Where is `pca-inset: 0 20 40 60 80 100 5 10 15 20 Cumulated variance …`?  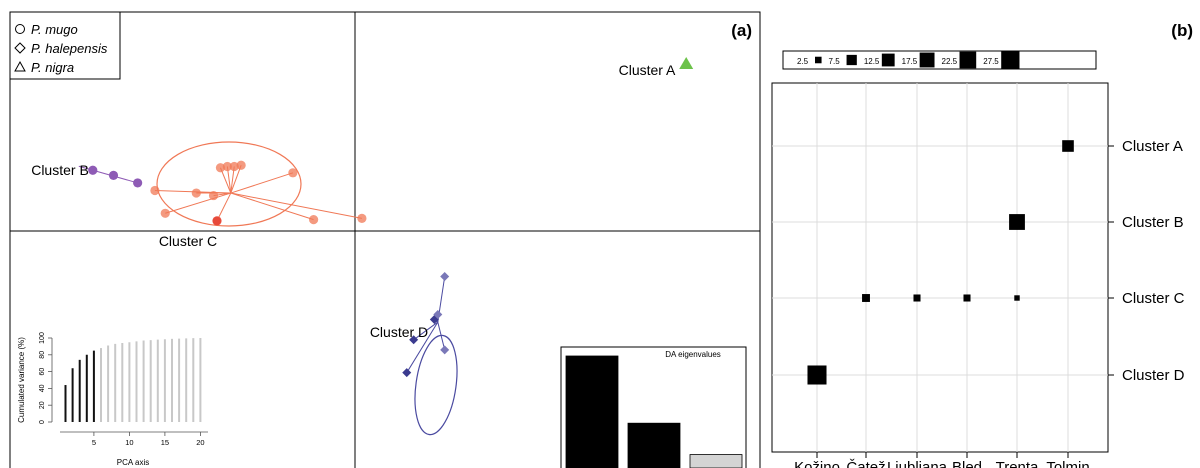
pca-inset: 0 20 40 60 80 100 5 10 15 20 Cumulated variance … is located at coordinates (116, 393).